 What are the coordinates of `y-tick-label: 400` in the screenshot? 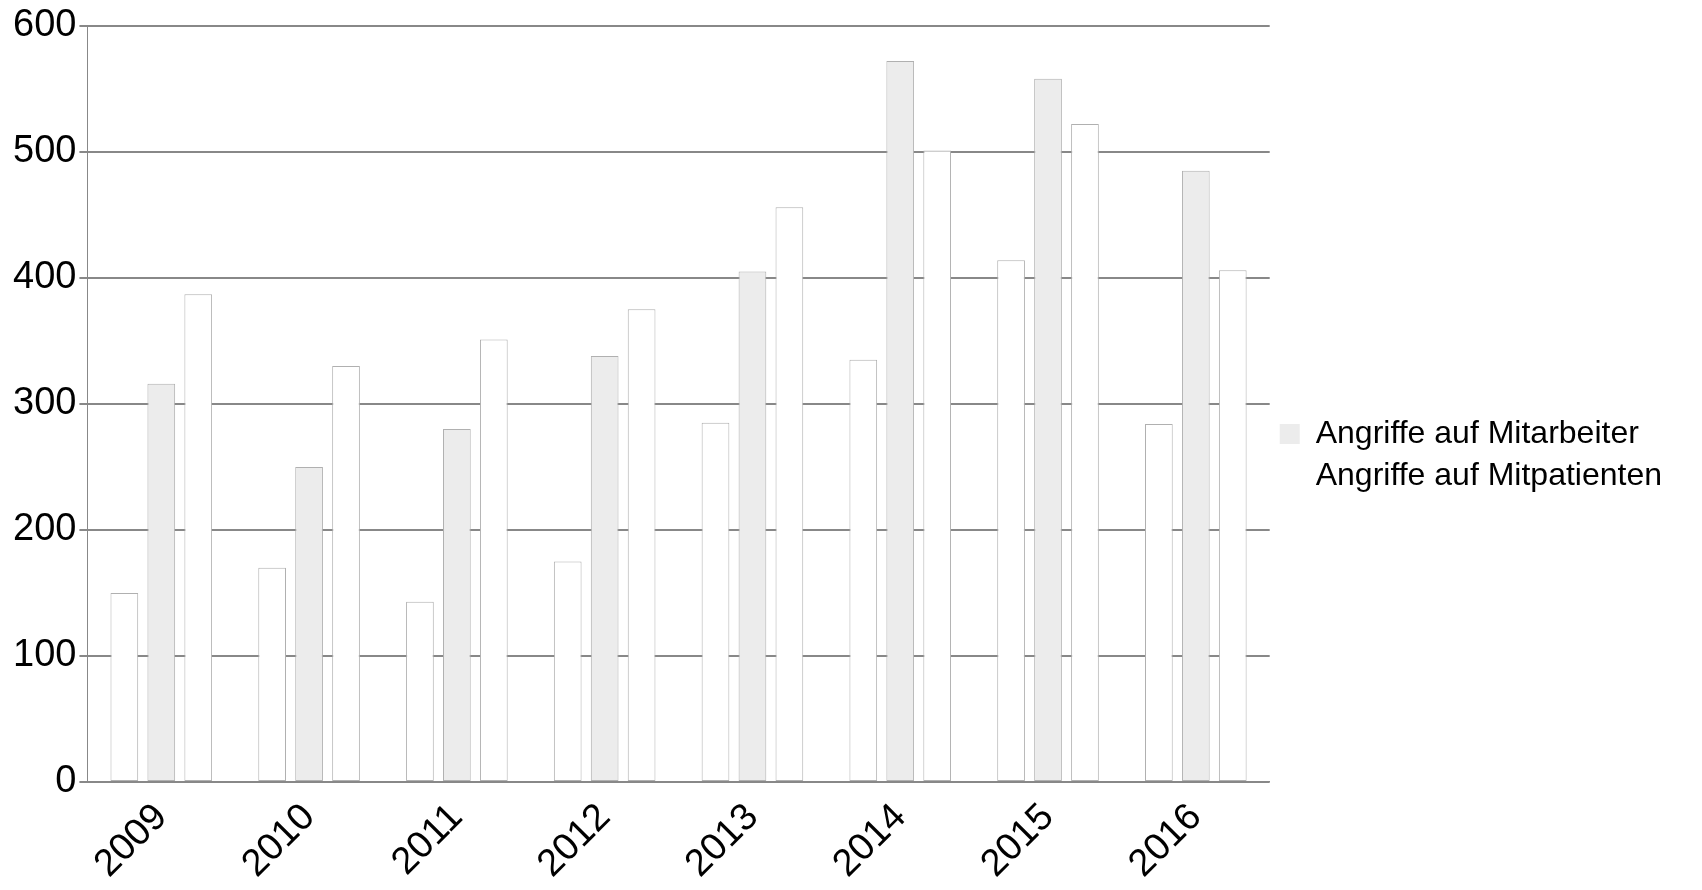 It's located at (45, 275).